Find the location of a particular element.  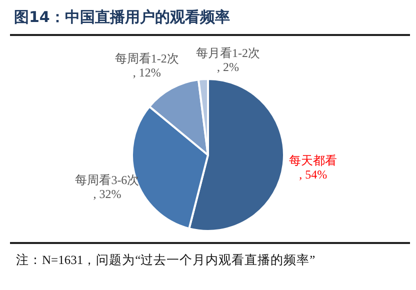

slice-label: 每周看1-2次 is located at coordinates (146, 58).